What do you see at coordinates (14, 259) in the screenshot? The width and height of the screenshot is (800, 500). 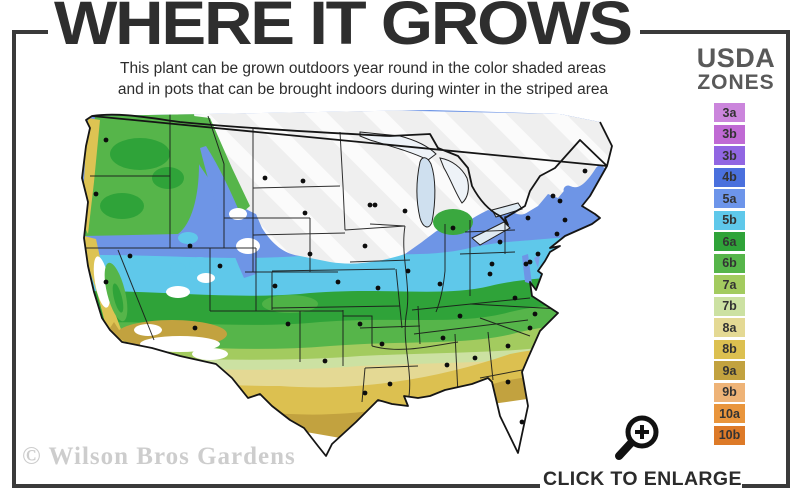 I see `frame-left` at bounding box center [14, 259].